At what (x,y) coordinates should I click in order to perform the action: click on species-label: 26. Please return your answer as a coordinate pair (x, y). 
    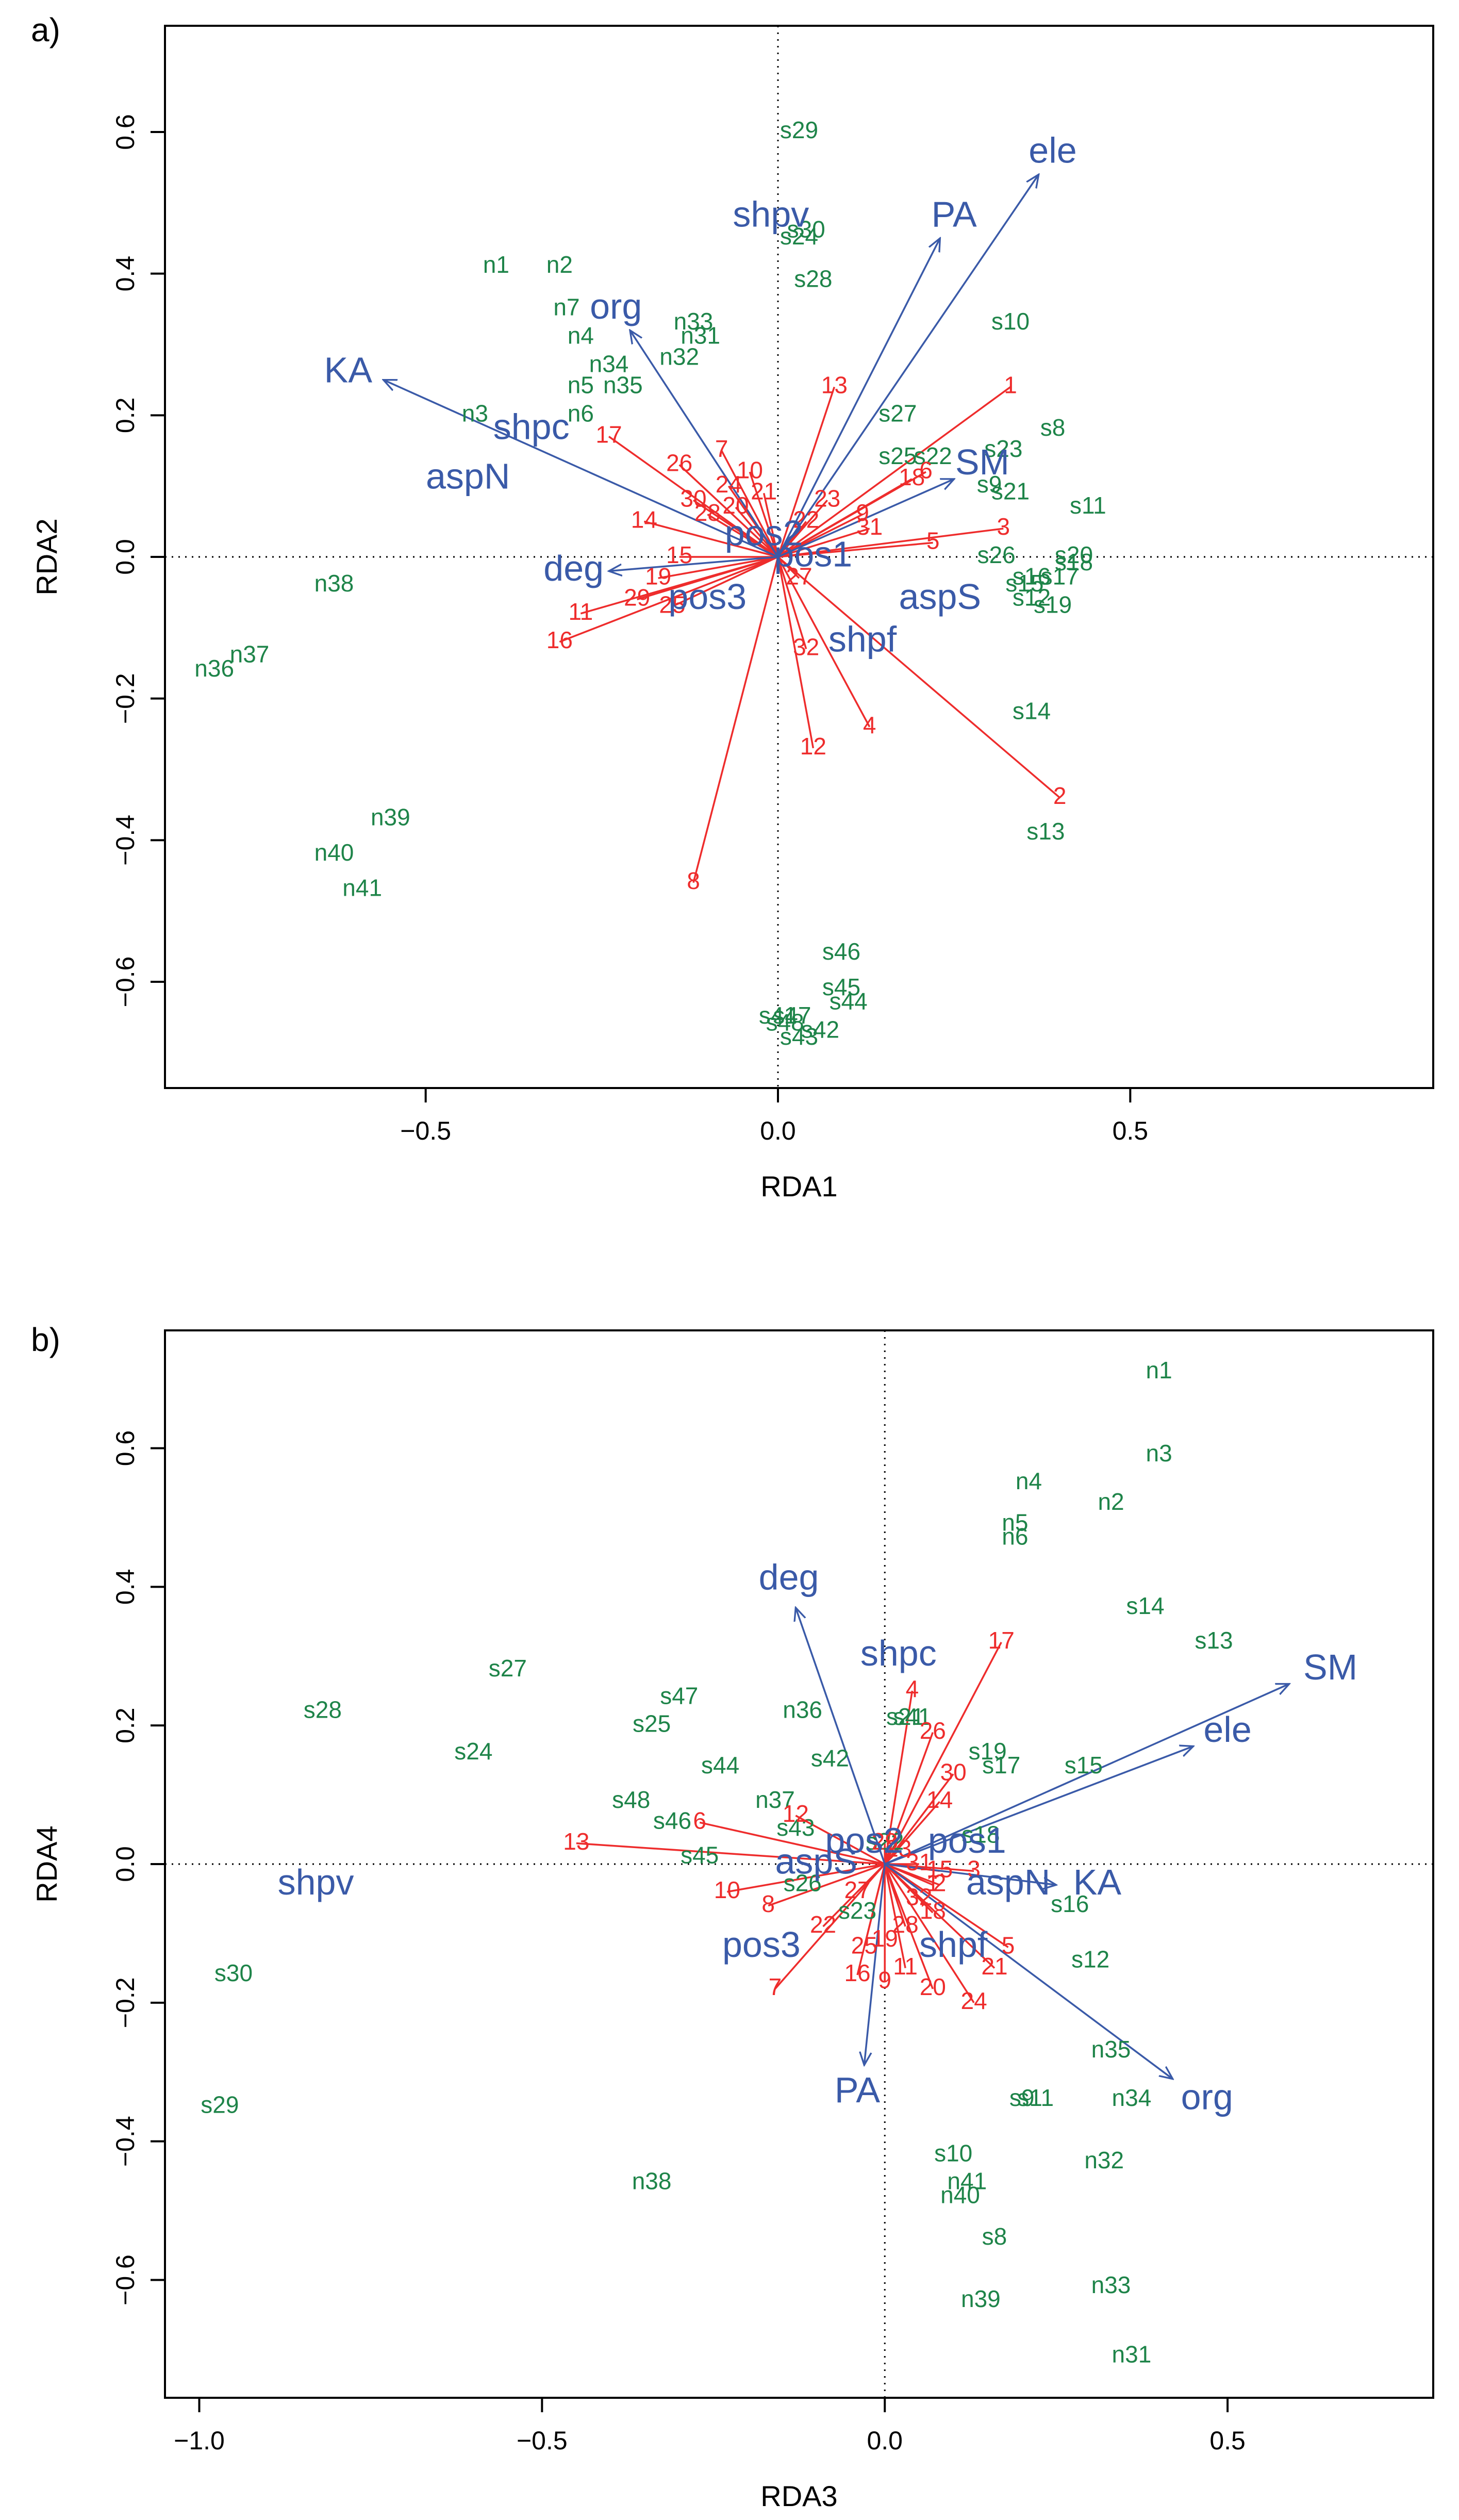
    Looking at the image, I should click on (933, 1730).